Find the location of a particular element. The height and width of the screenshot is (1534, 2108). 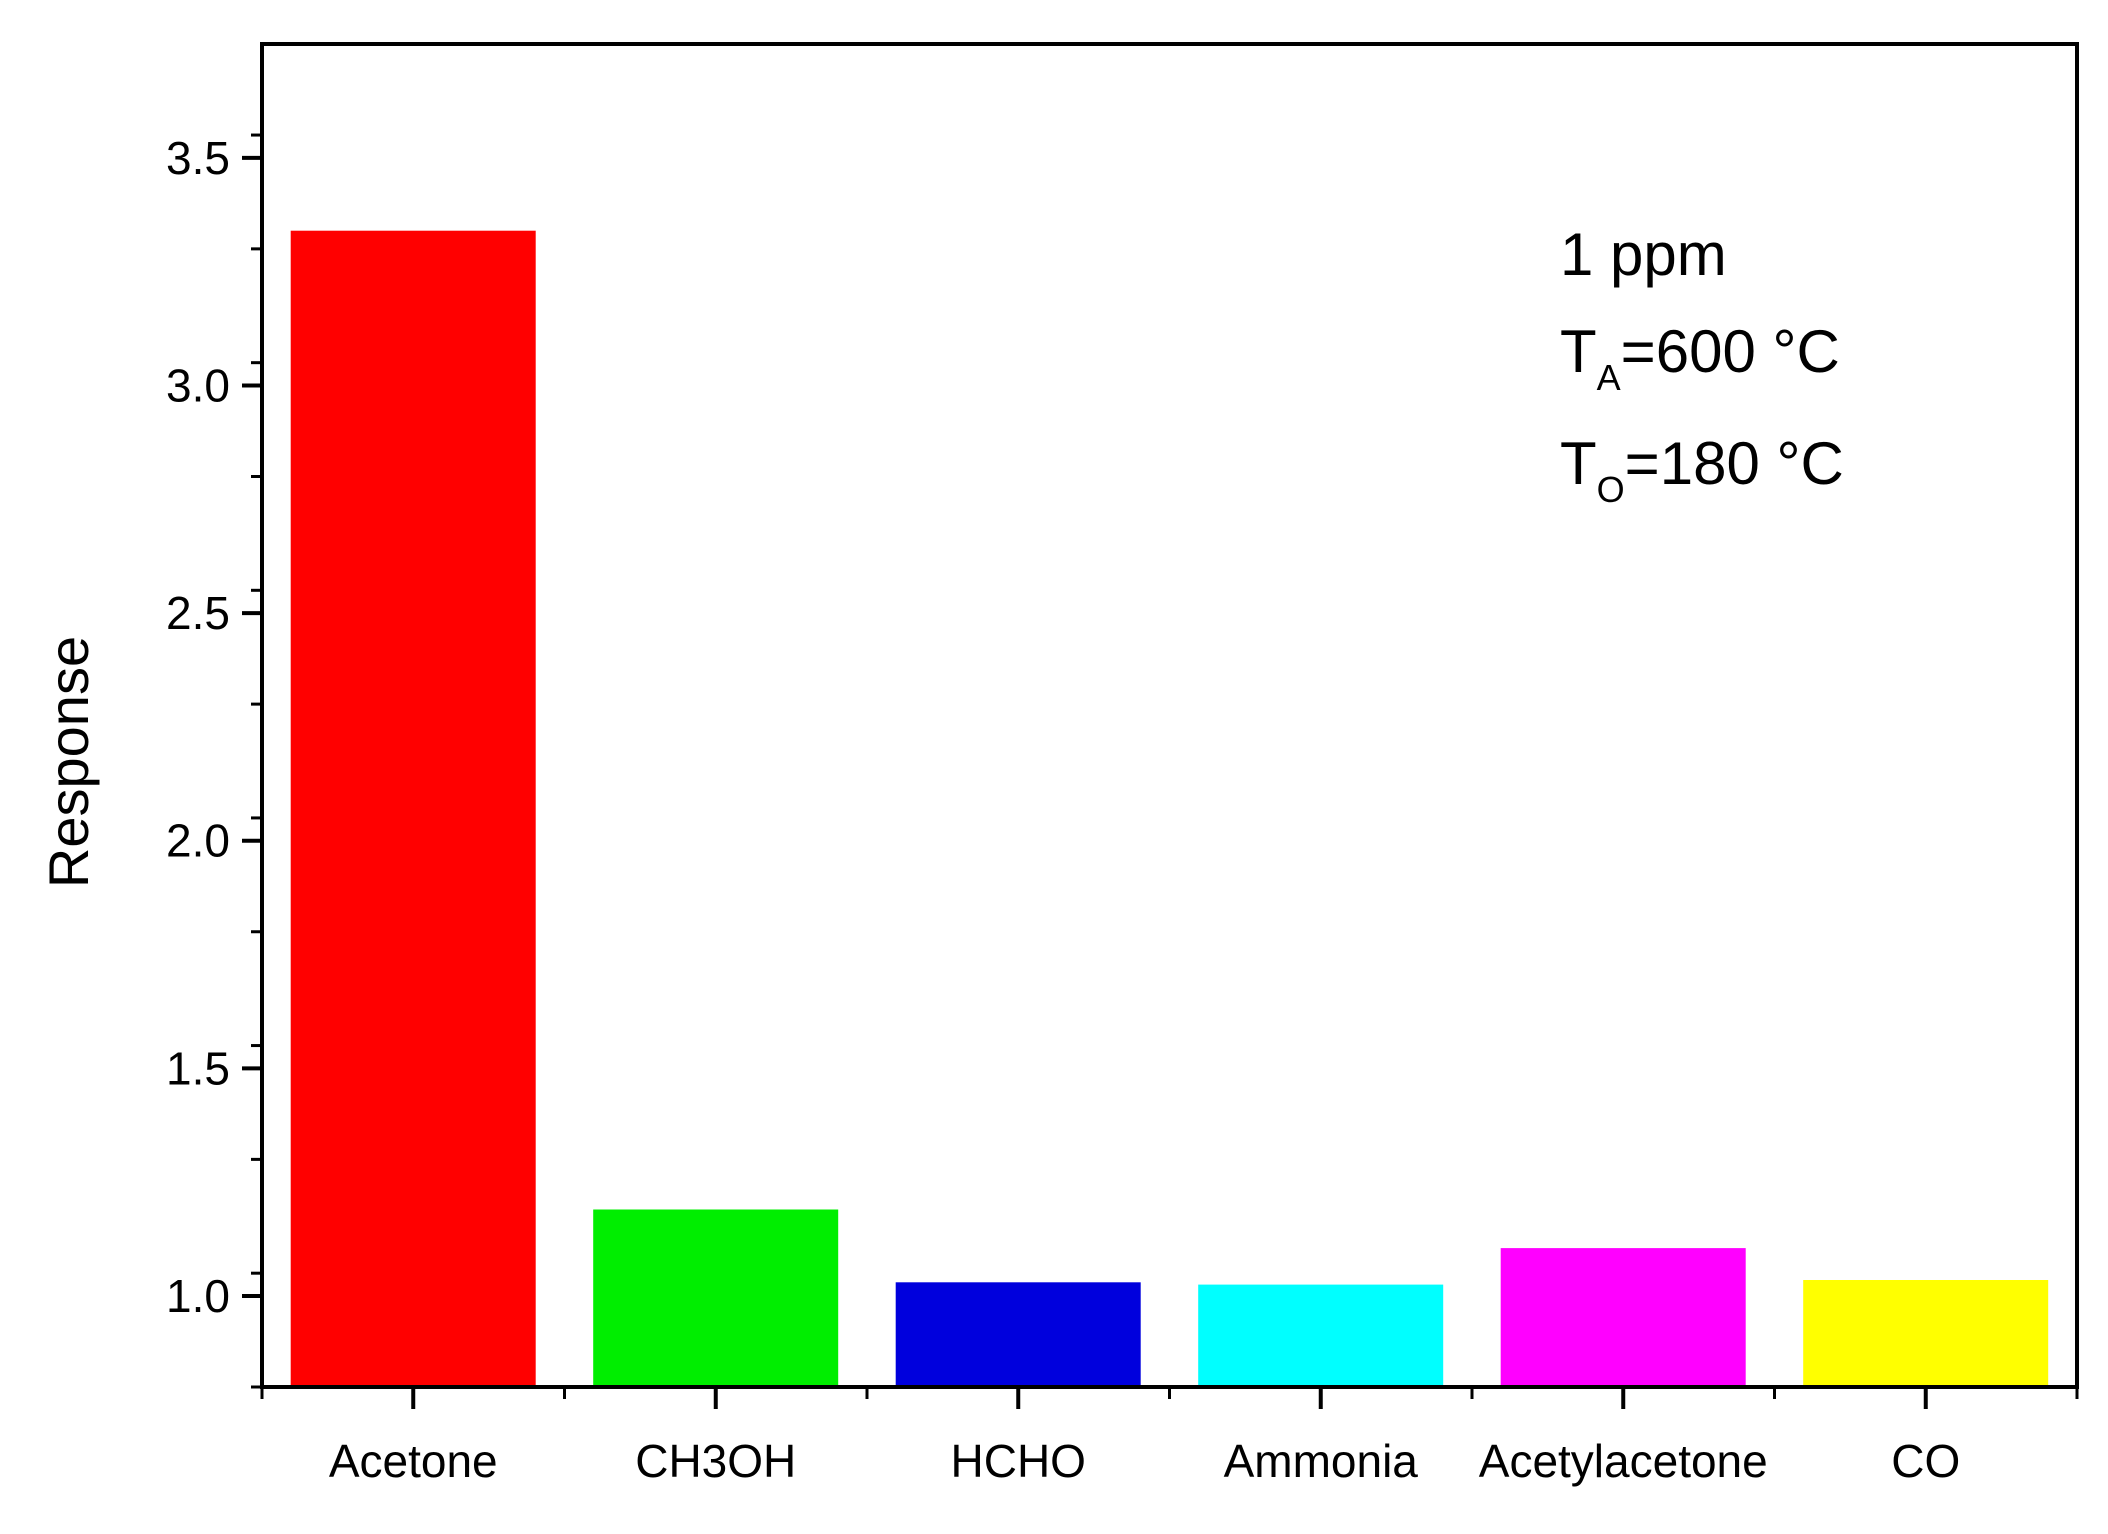

annotation-to-sub: O is located at coordinates (1611, 489).